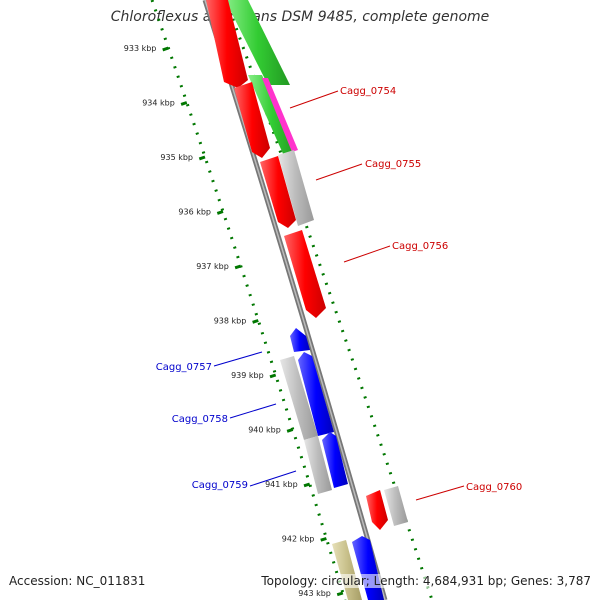  Describe the element at coordinates (247, 375) in the screenshot. I see `kbp-tick-label: 939 kbp` at that location.